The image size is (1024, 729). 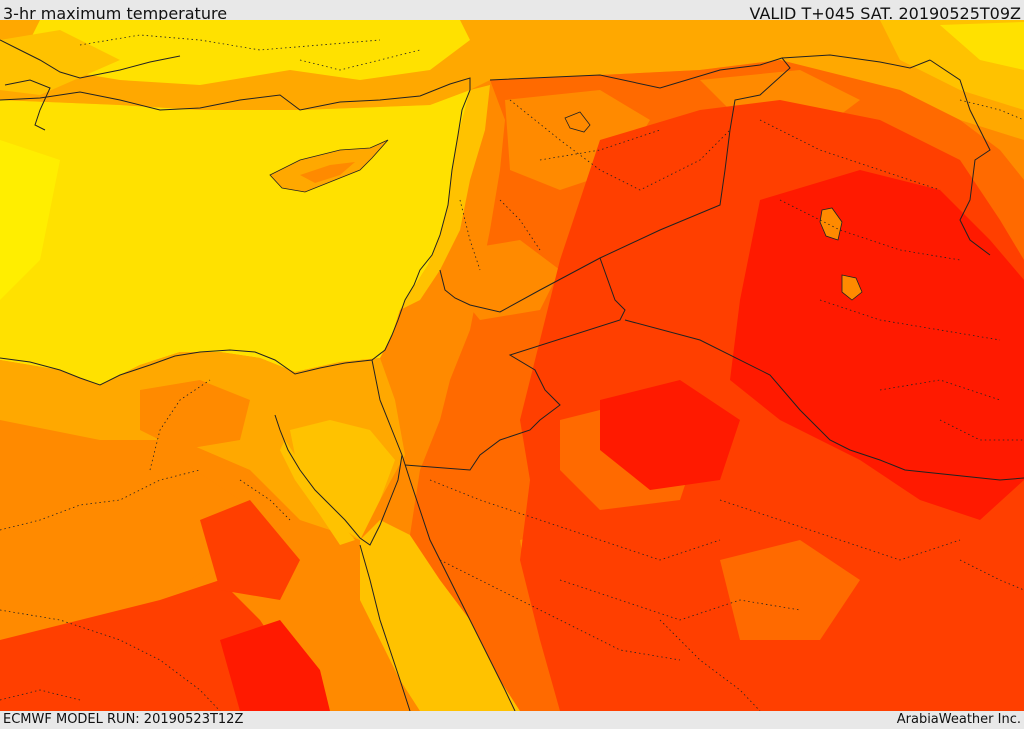 I want to click on credit-label: ArabiaWeather Inc., so click(x=958, y=719).